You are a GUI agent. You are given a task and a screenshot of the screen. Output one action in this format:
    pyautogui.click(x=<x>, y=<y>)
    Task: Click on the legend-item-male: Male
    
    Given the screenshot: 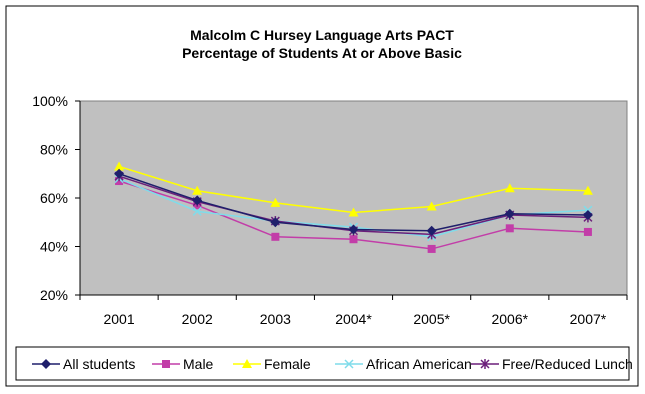 What is the action you would take?
    pyautogui.click(x=183, y=364)
    